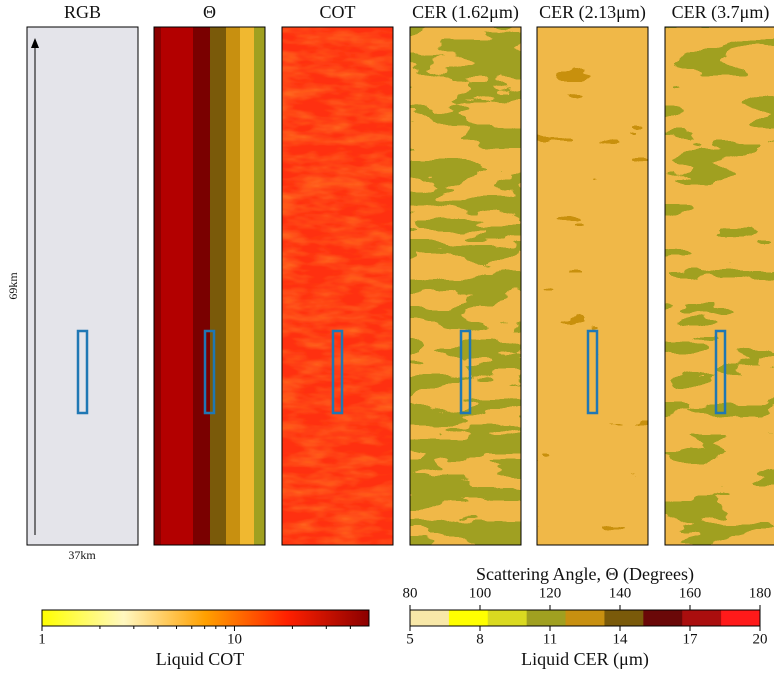 This screenshot has height=674, width=774. Describe the element at coordinates (620, 593) in the screenshot. I see `top-tick-label: 140` at that location.